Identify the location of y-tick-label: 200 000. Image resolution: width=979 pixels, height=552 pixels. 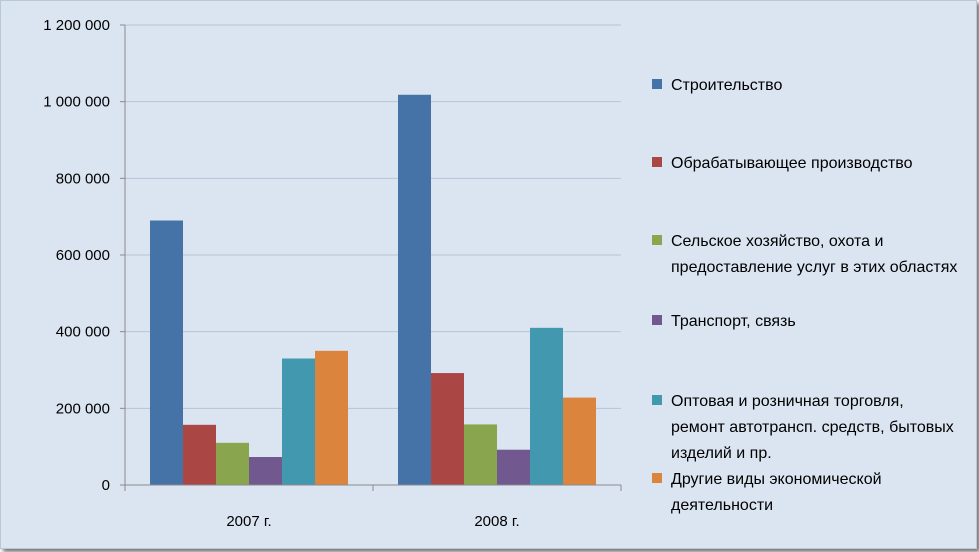
(83, 408).